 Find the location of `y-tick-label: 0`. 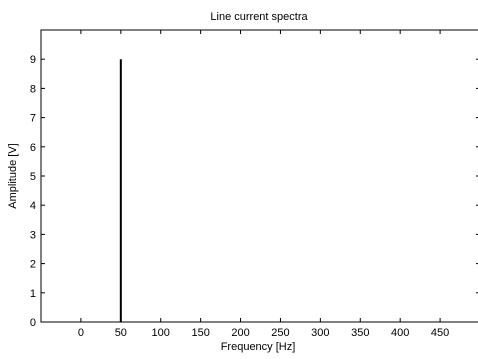

y-tick-label: 0 is located at coordinates (33, 323).